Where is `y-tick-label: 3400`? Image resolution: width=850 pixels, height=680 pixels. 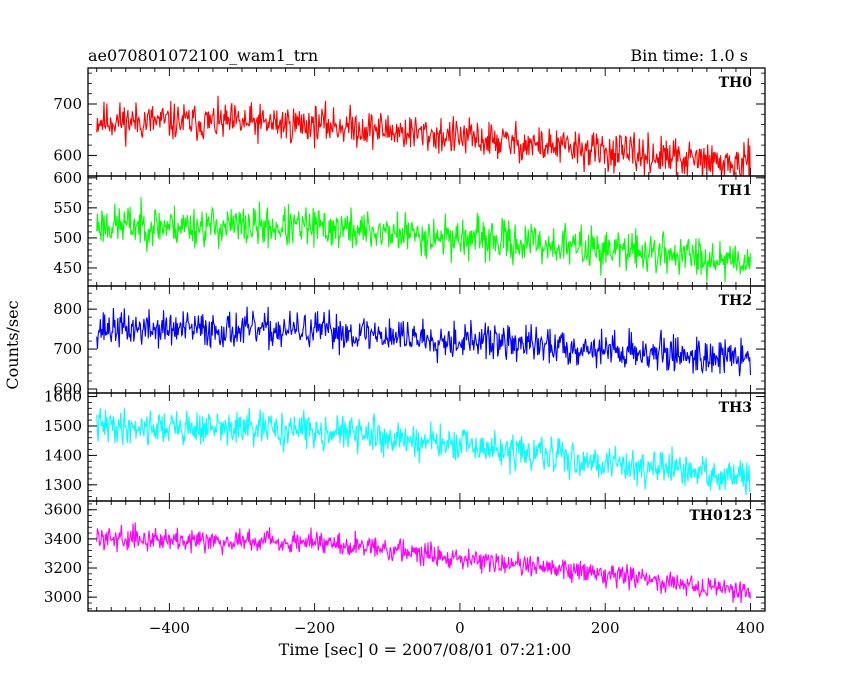 y-tick-label: 3400 is located at coordinates (63, 539).